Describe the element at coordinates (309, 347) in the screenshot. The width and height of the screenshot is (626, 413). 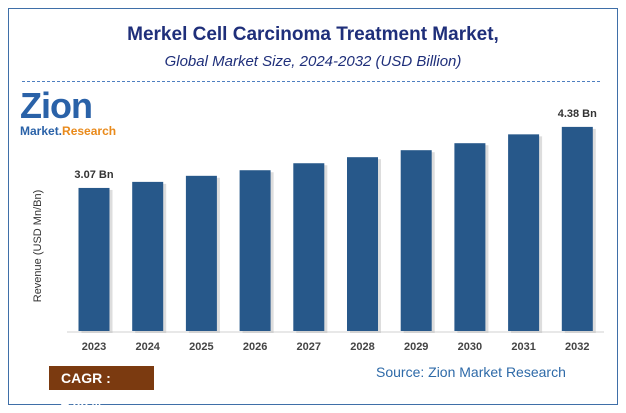
I see `x-tick-label: 2027` at that location.